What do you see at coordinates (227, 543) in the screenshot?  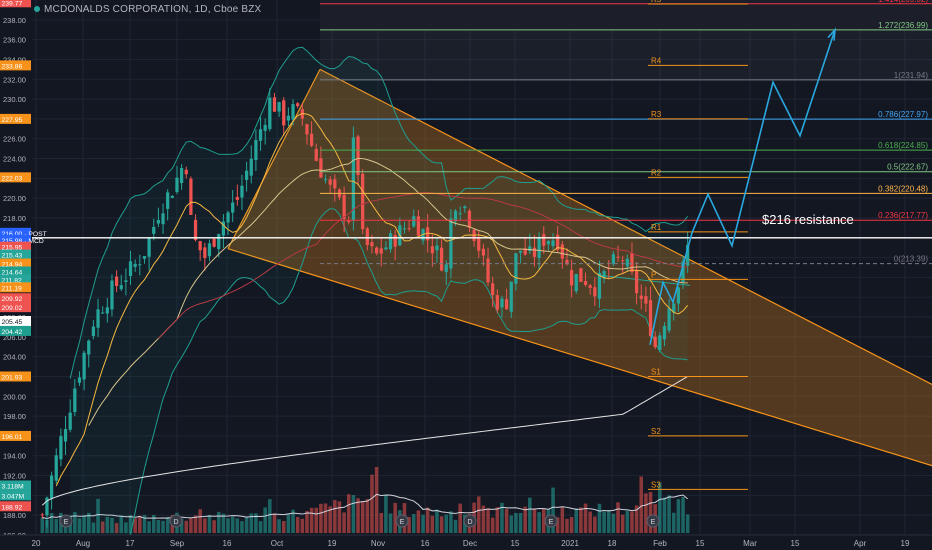 I see `x-tick-label: 16` at bounding box center [227, 543].